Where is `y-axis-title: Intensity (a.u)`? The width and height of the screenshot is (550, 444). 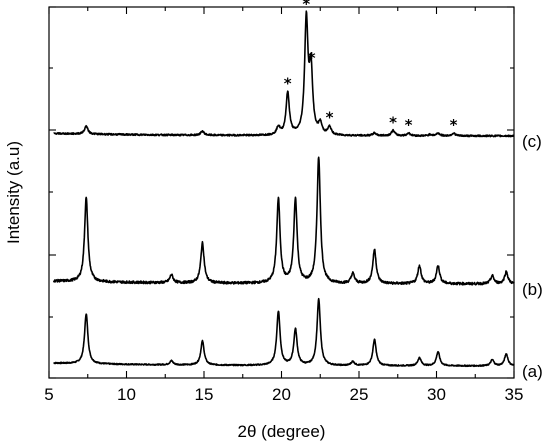
y-axis-title: Intensity (a.u) is located at coordinates (13, 192).